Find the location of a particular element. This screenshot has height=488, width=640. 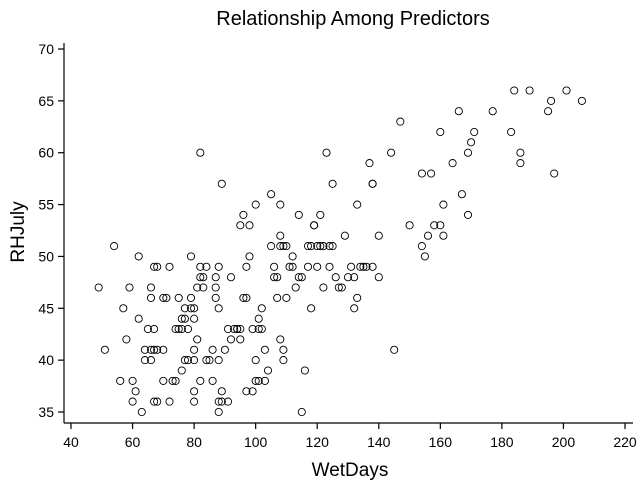

y-tick-label: 70 is located at coordinates (46, 49).